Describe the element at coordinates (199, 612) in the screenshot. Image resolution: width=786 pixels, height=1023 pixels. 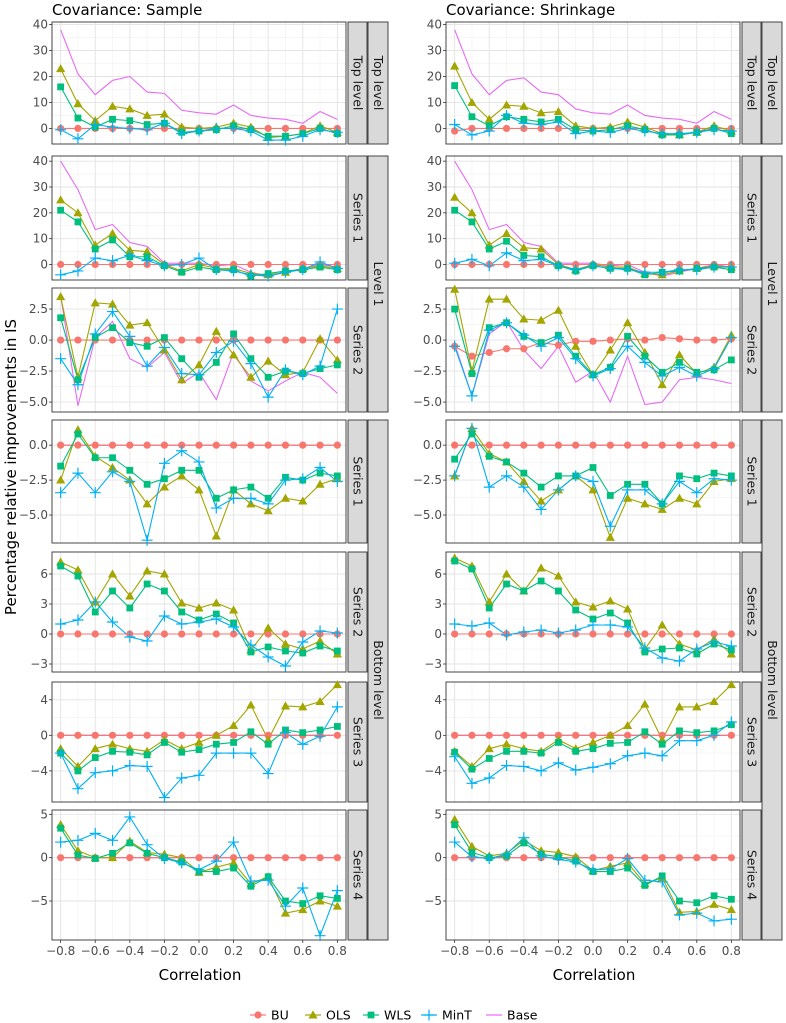
I see `panel-c0-r4: −3 0 3 6 Series 2` at that location.